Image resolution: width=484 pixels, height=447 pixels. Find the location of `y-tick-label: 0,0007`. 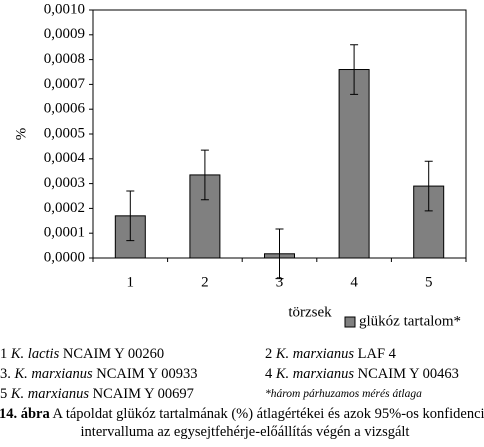

y-tick-label: 0,0007 is located at coordinates (65, 84).